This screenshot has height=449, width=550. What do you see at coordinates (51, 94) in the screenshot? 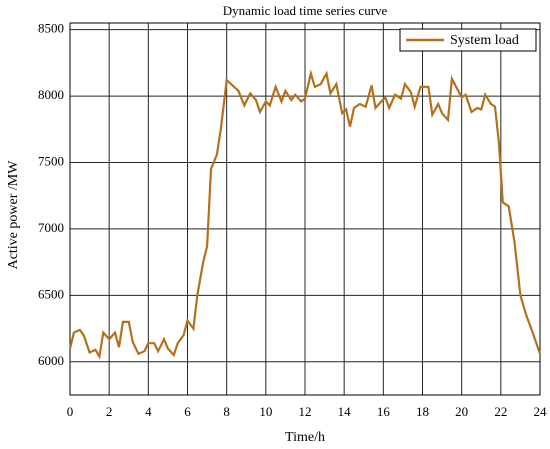
I see `y-tick-label: 8000` at bounding box center [51, 94].